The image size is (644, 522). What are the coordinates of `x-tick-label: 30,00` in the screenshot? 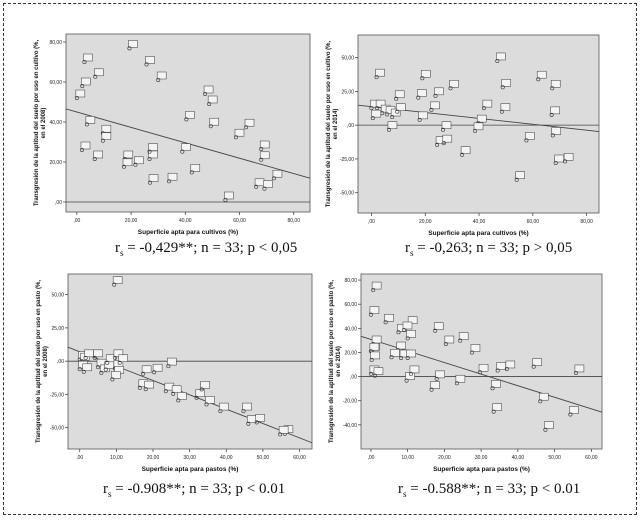 It's located at (481, 458).